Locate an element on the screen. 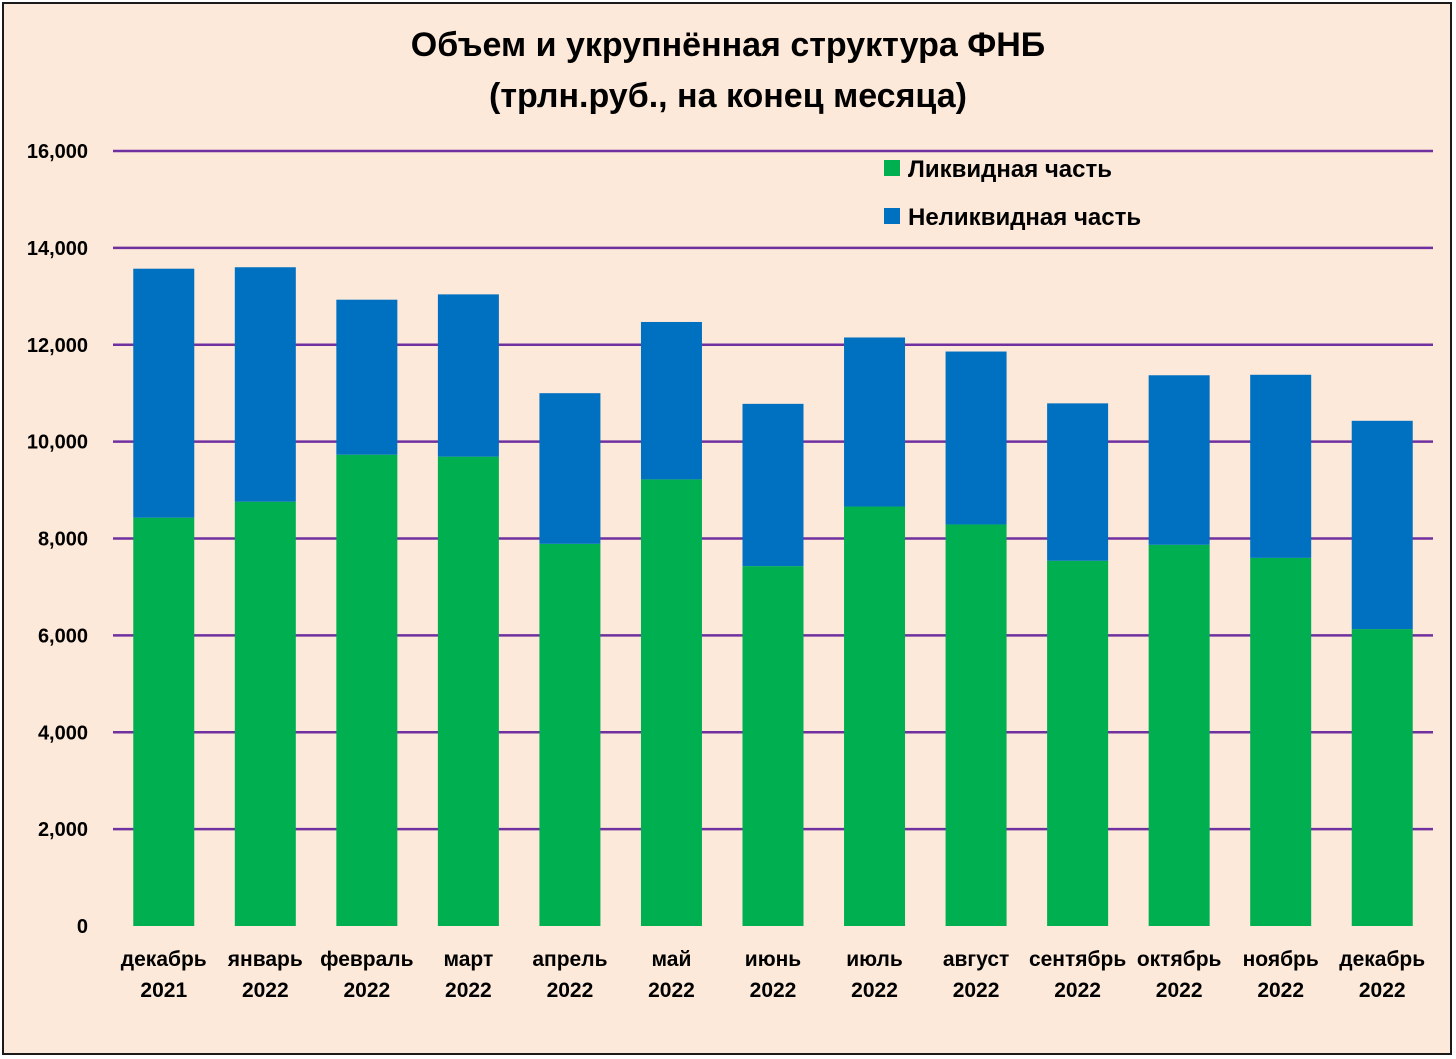 The height and width of the screenshot is (1059, 1456). x-category-label: май is located at coordinates (672, 959).